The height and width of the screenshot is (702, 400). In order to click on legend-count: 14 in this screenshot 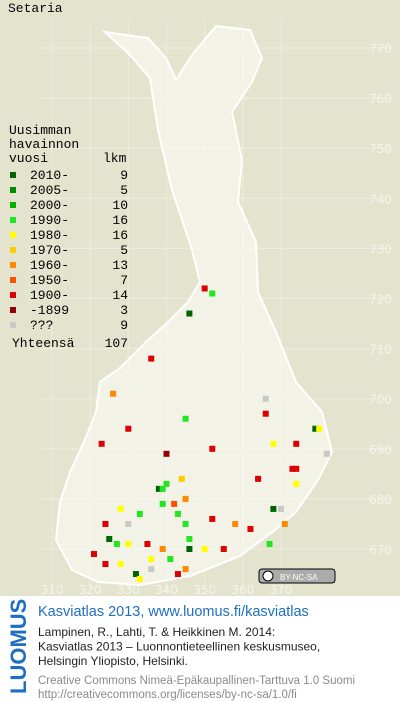, I will do `click(120, 295)`.